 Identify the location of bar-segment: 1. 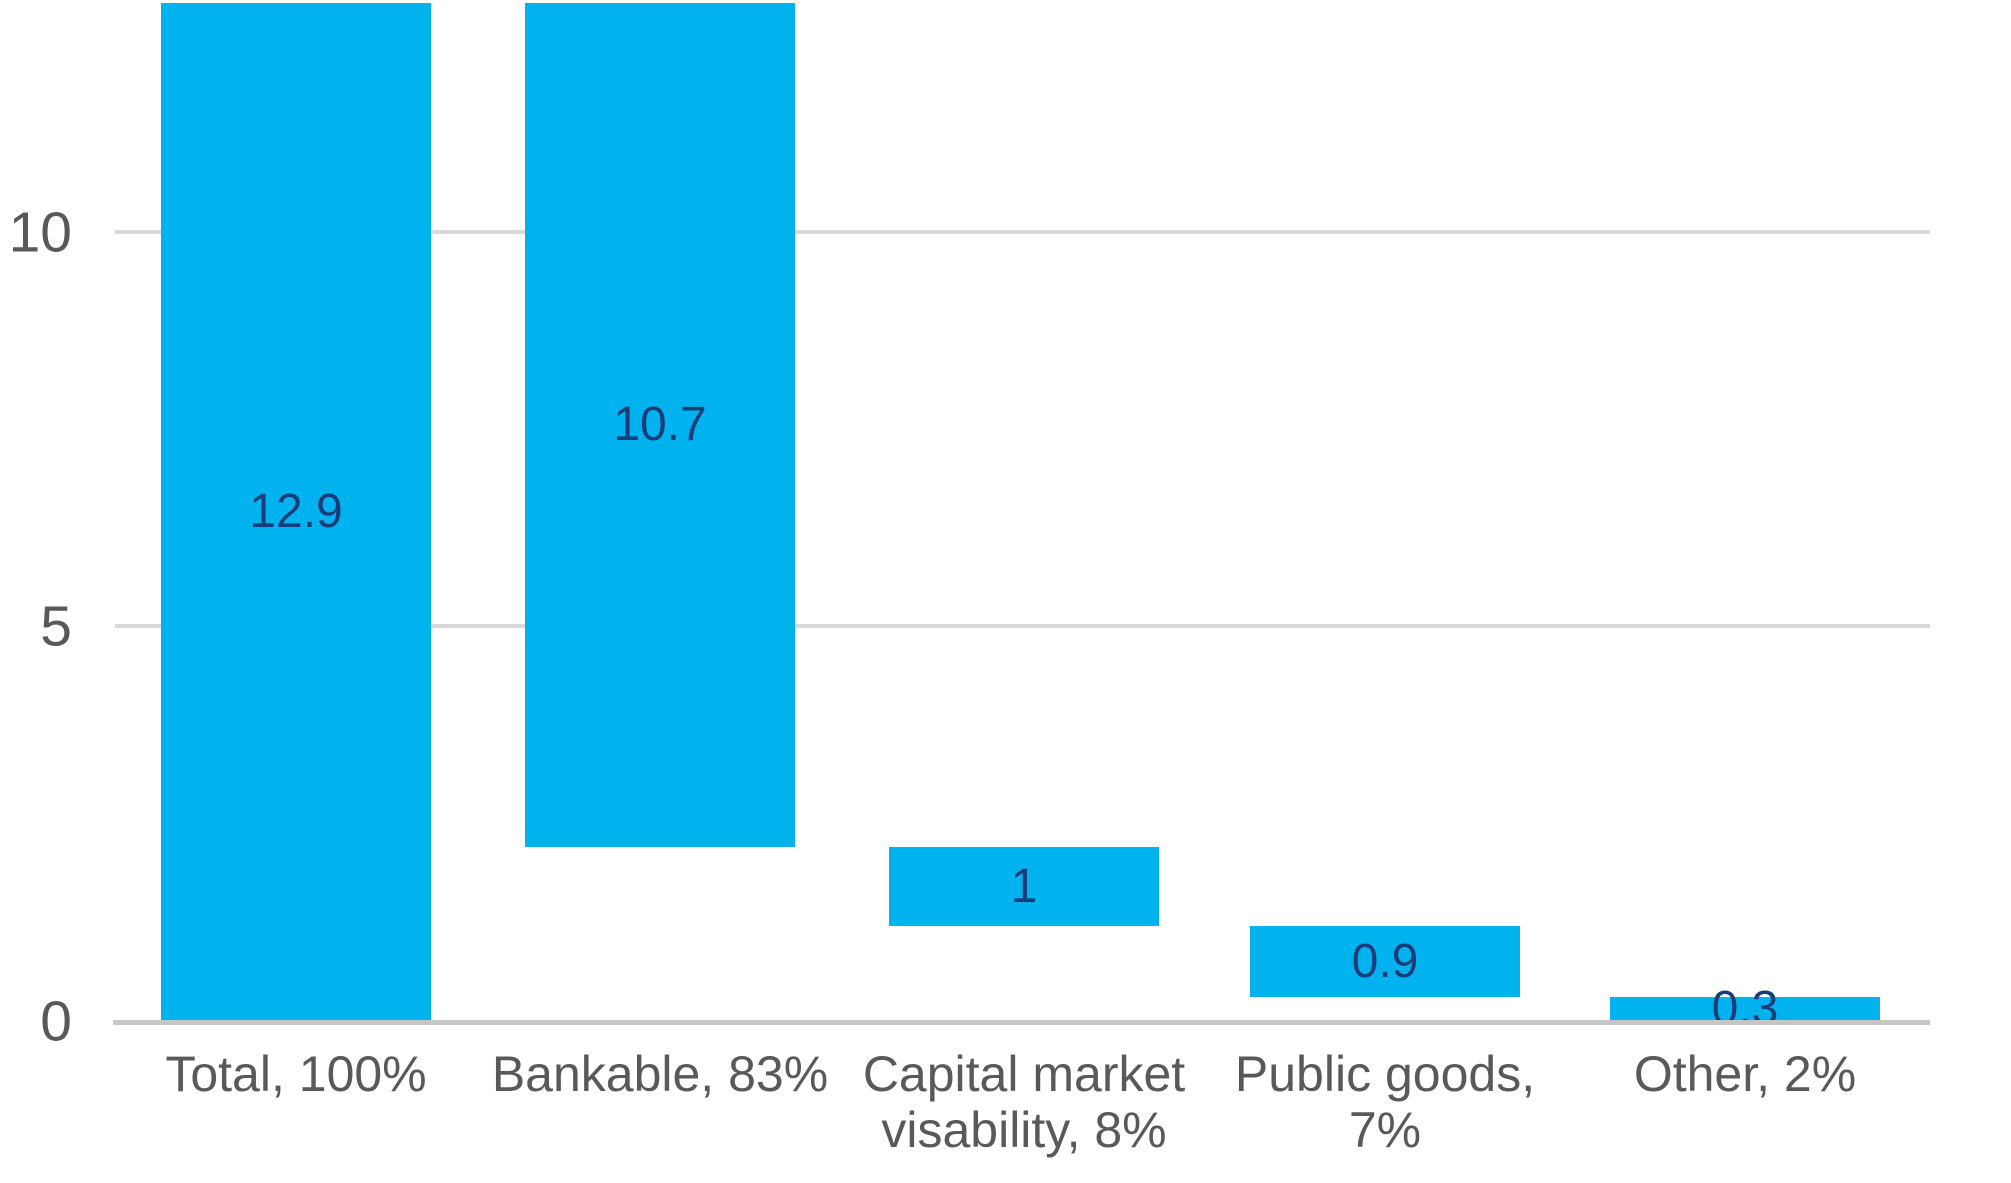
(1024, 887).